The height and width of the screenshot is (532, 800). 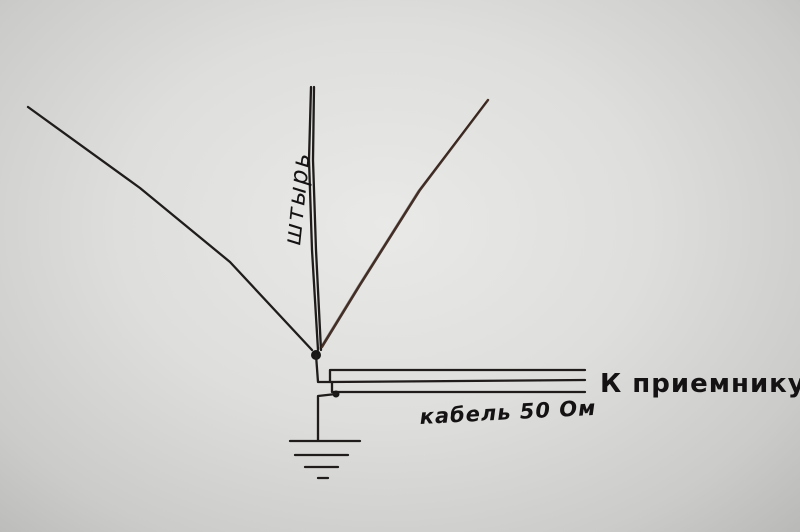 I want to click on coax-shield-bottom, so click(x=458, y=387).